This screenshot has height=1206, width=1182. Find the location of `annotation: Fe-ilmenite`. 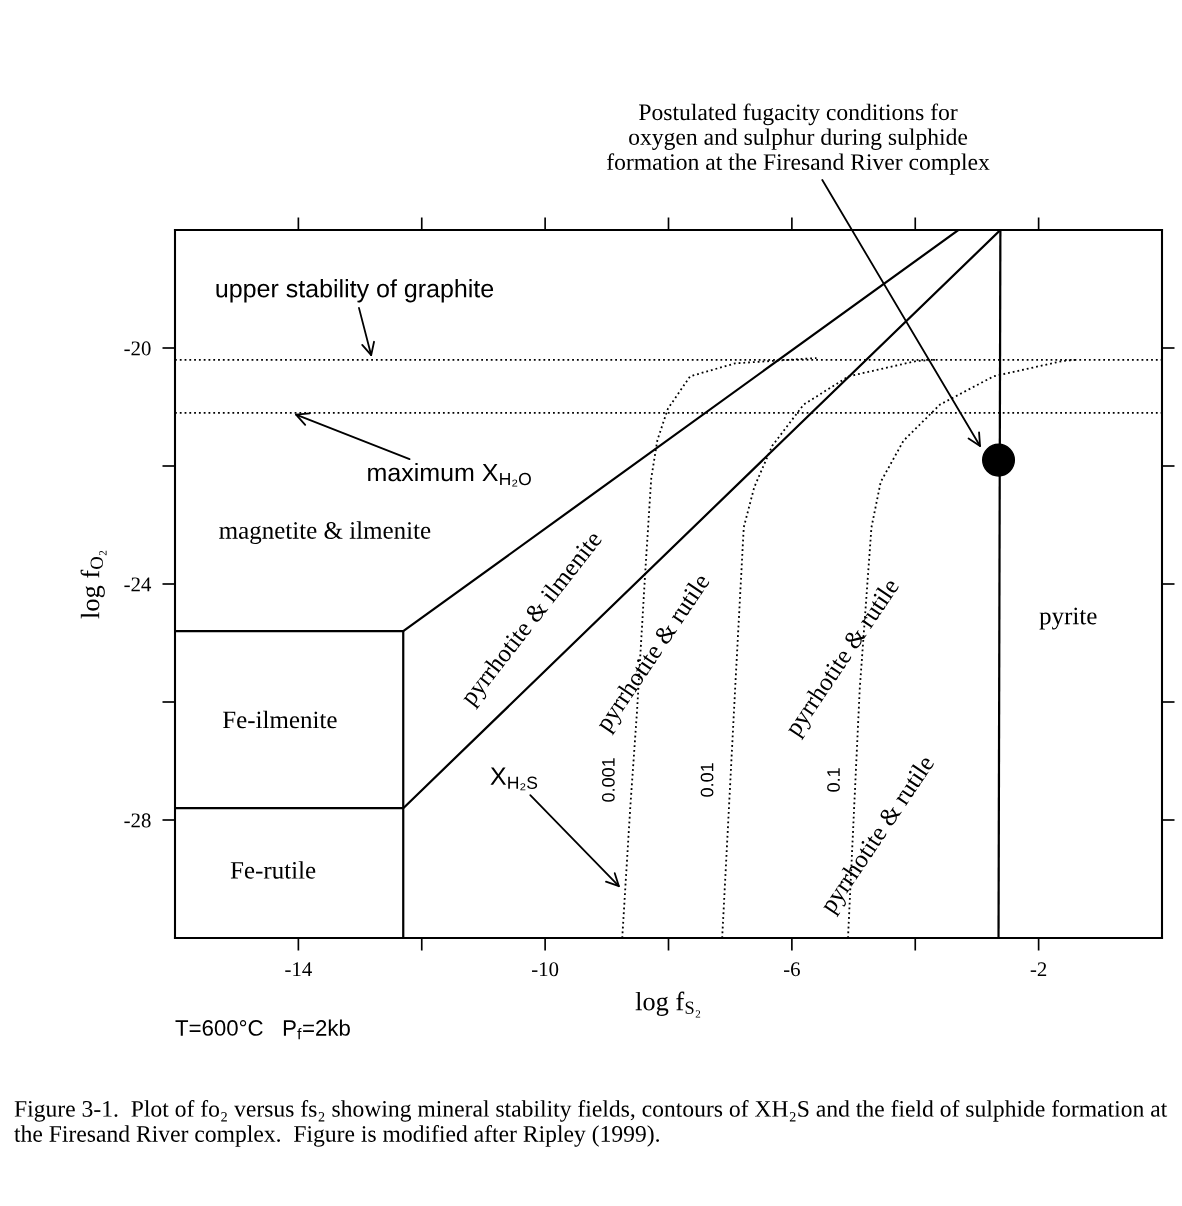

annotation: Fe-ilmenite is located at coordinates (279, 719).